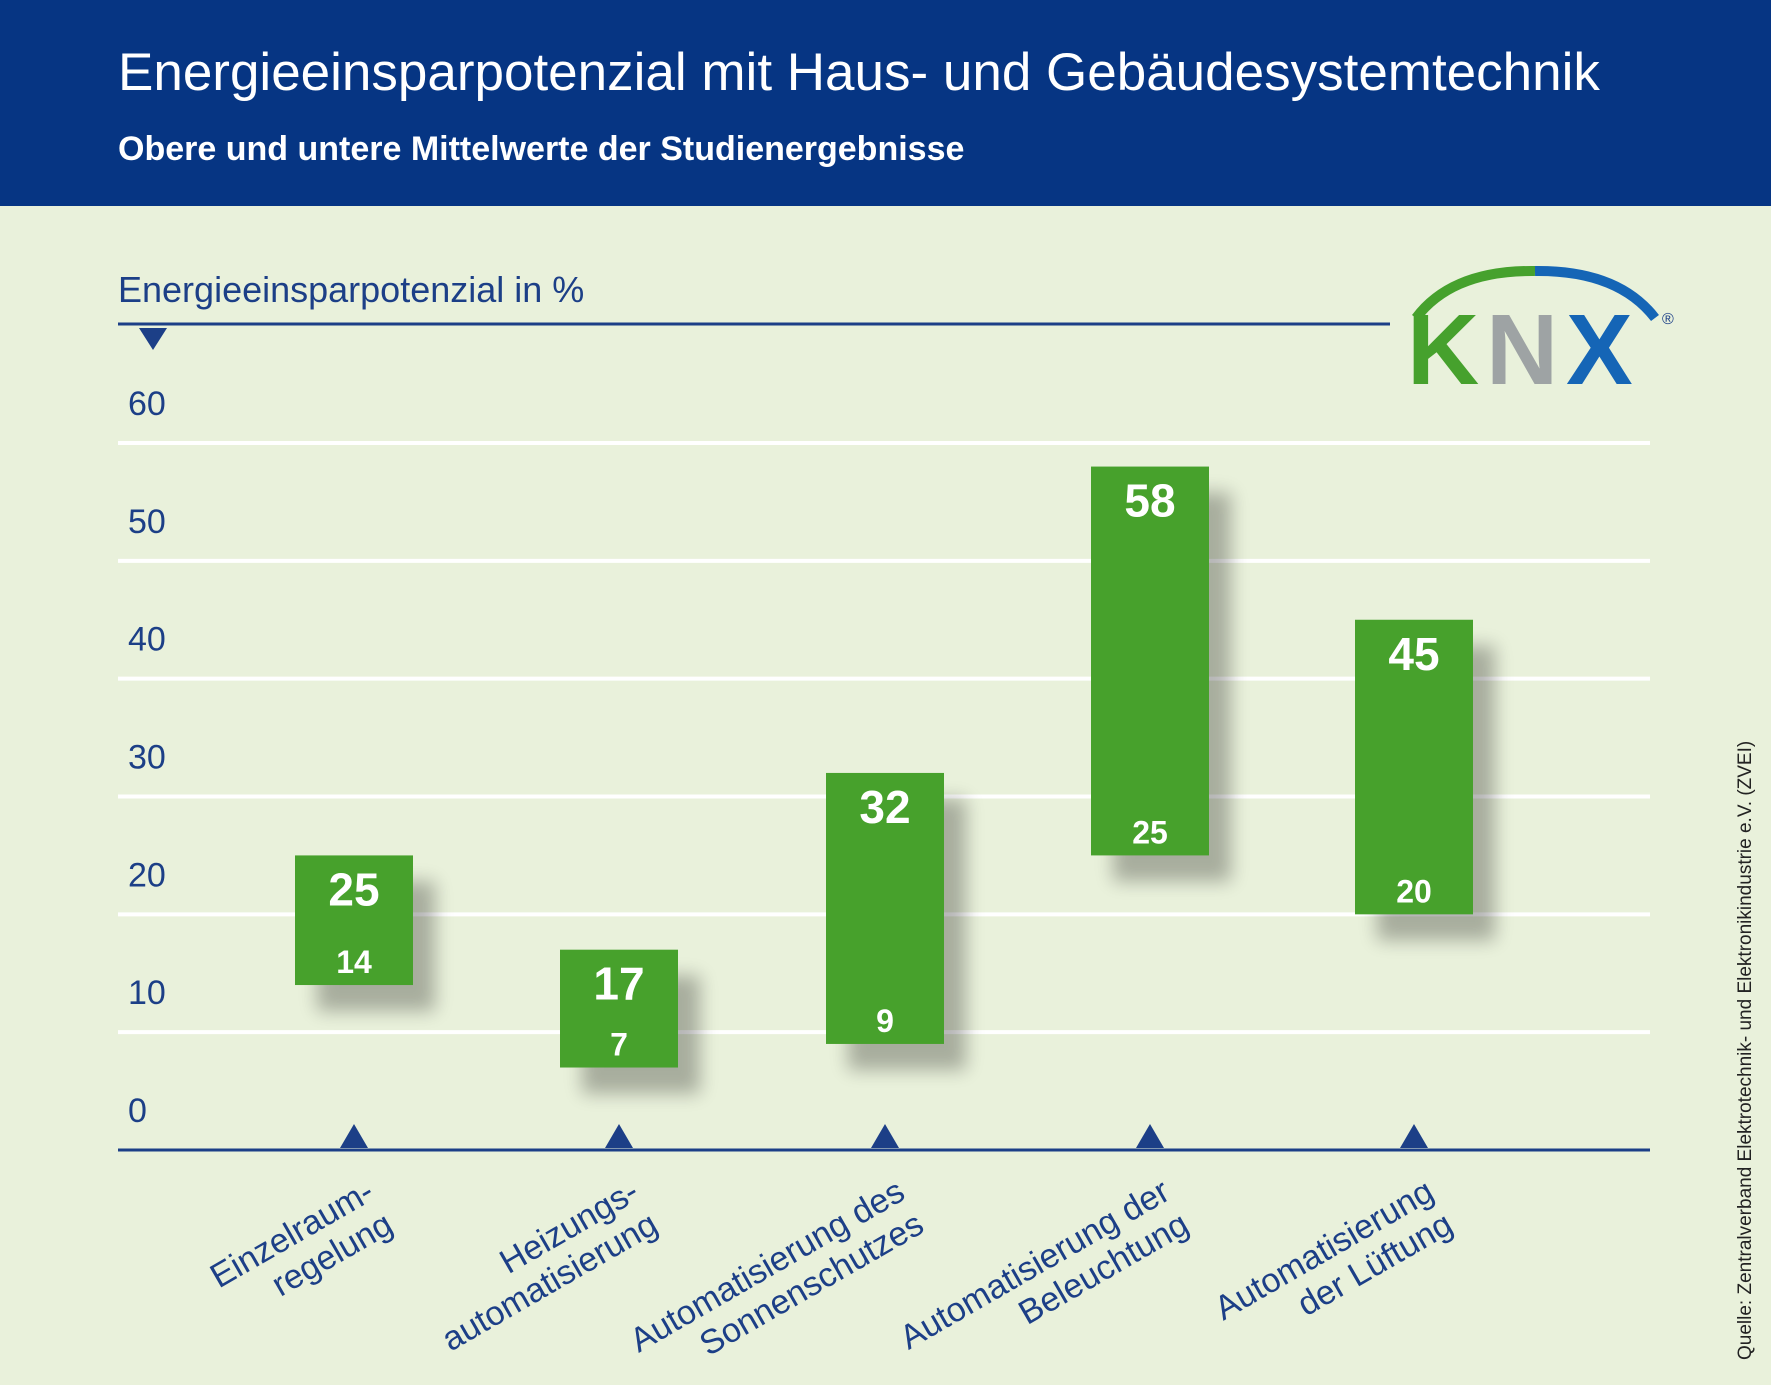 The height and width of the screenshot is (1385, 1771). I want to click on logo-arc-blue, so click(1596, 293).